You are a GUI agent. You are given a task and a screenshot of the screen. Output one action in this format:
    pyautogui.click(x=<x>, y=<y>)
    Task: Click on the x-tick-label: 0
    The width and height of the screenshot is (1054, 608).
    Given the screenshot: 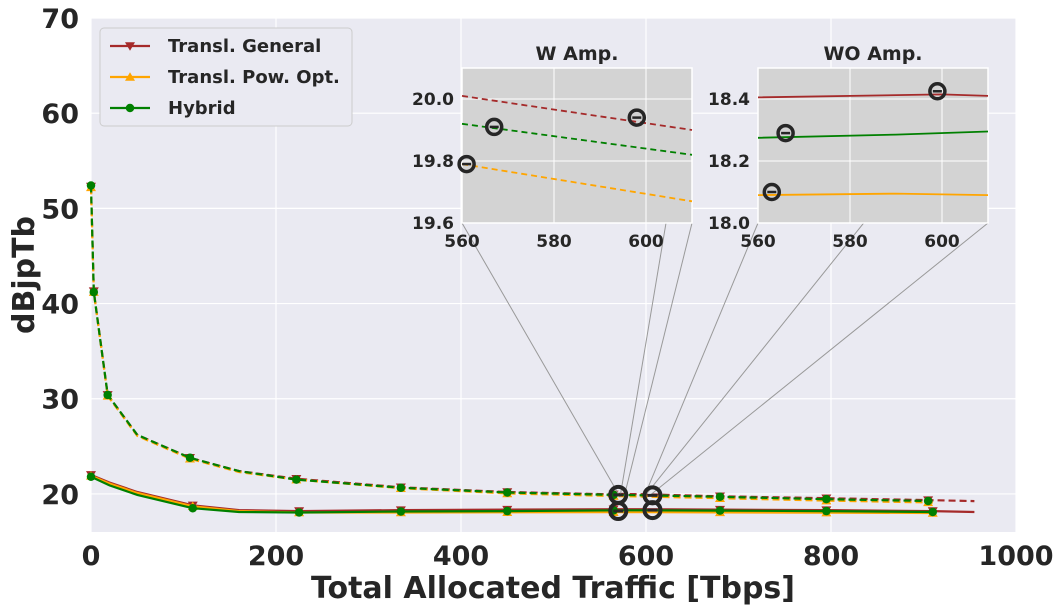 What is the action you would take?
    pyautogui.click(x=91, y=556)
    